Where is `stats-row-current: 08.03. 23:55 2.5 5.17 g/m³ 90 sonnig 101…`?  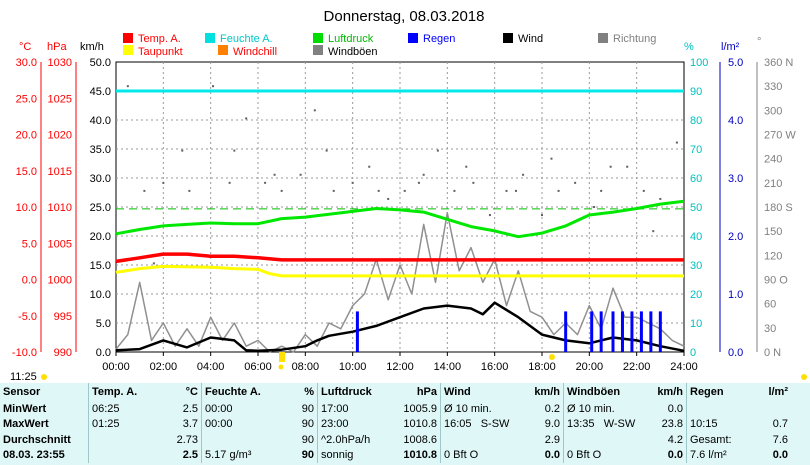 stats-row-current: 08.03. 23:55 2.5 5.17 g/m³ 90 sonnig 101… is located at coordinates (395, 455).